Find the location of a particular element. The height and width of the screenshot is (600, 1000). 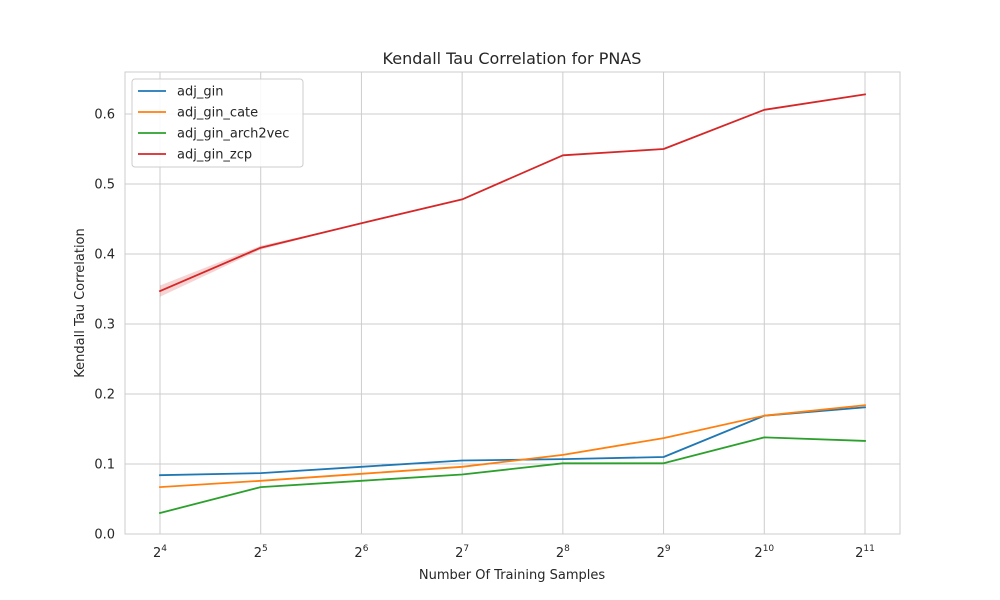

legend-item: adj_gin_arch2vec is located at coordinates (213, 134).